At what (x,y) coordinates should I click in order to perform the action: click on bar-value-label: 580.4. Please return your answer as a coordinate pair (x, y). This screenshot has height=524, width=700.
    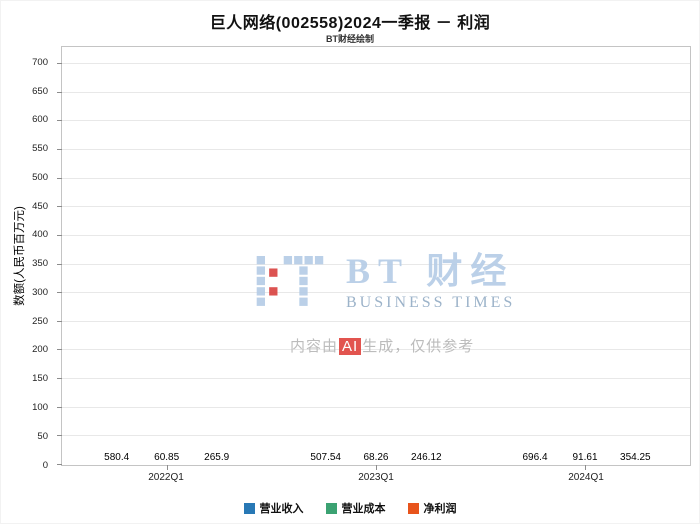
    Looking at the image, I should click on (117, 457).